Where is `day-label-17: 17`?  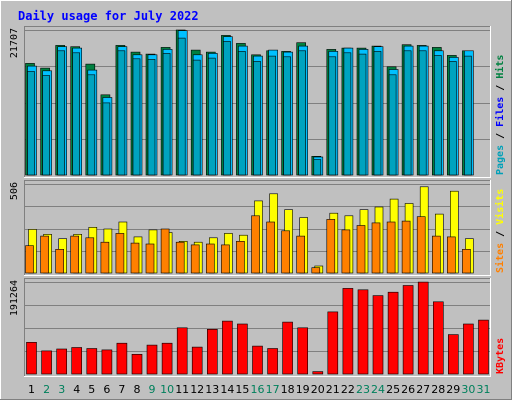 day-label-17: 17 is located at coordinates (273, 389).